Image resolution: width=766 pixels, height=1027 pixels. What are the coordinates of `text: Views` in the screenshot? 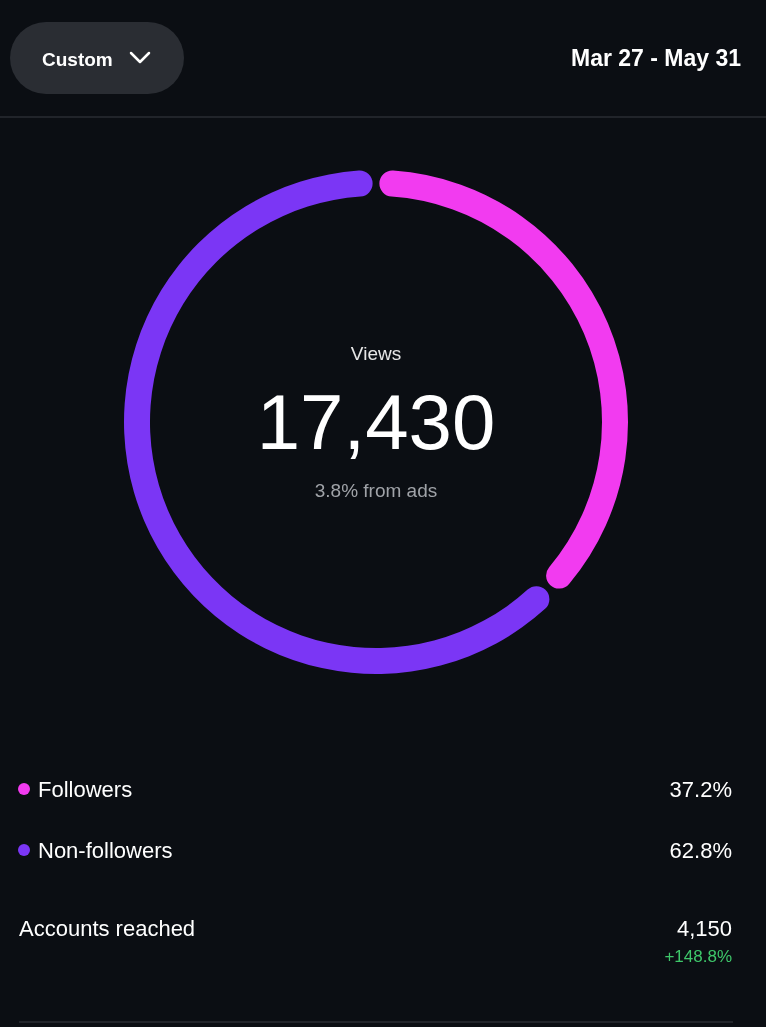 It's located at (376, 353).